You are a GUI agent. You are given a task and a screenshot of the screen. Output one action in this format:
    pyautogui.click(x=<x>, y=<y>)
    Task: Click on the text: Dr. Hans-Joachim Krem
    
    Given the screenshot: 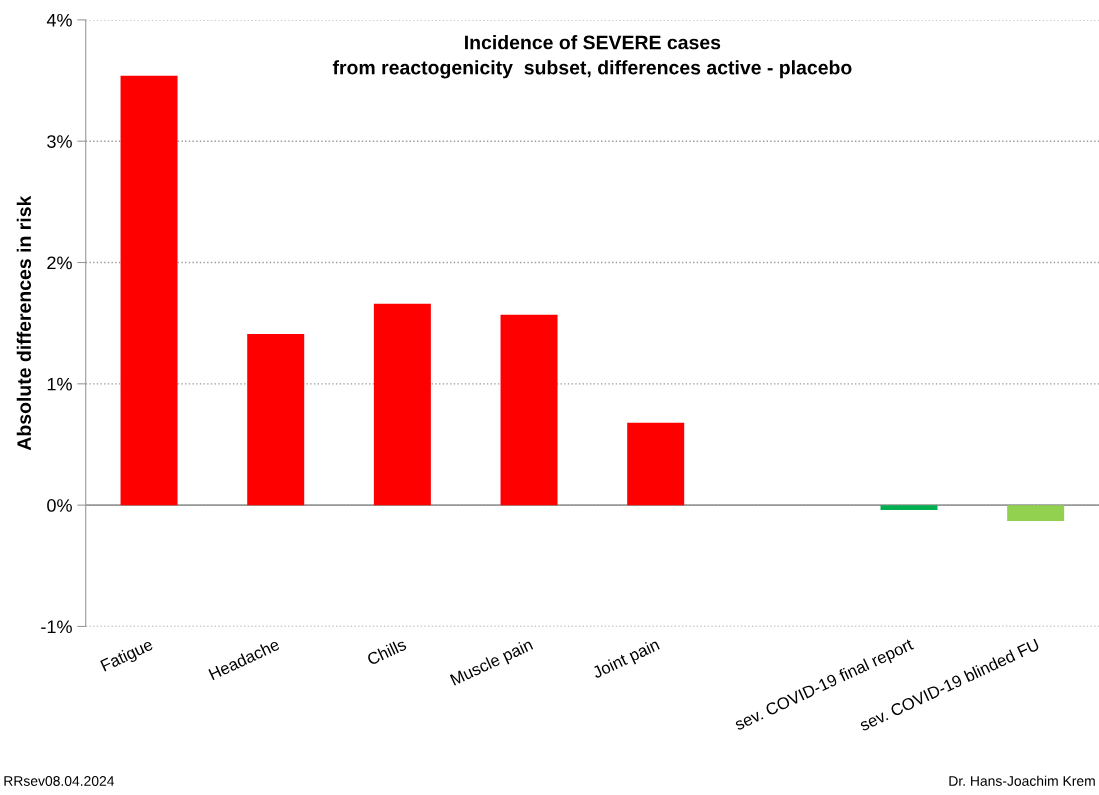 What is the action you would take?
    pyautogui.click(x=1022, y=780)
    